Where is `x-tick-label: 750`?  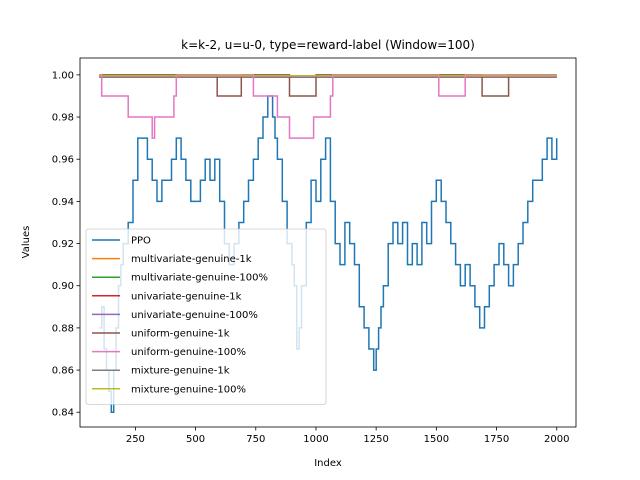 x-tick-label: 750 is located at coordinates (255, 439).